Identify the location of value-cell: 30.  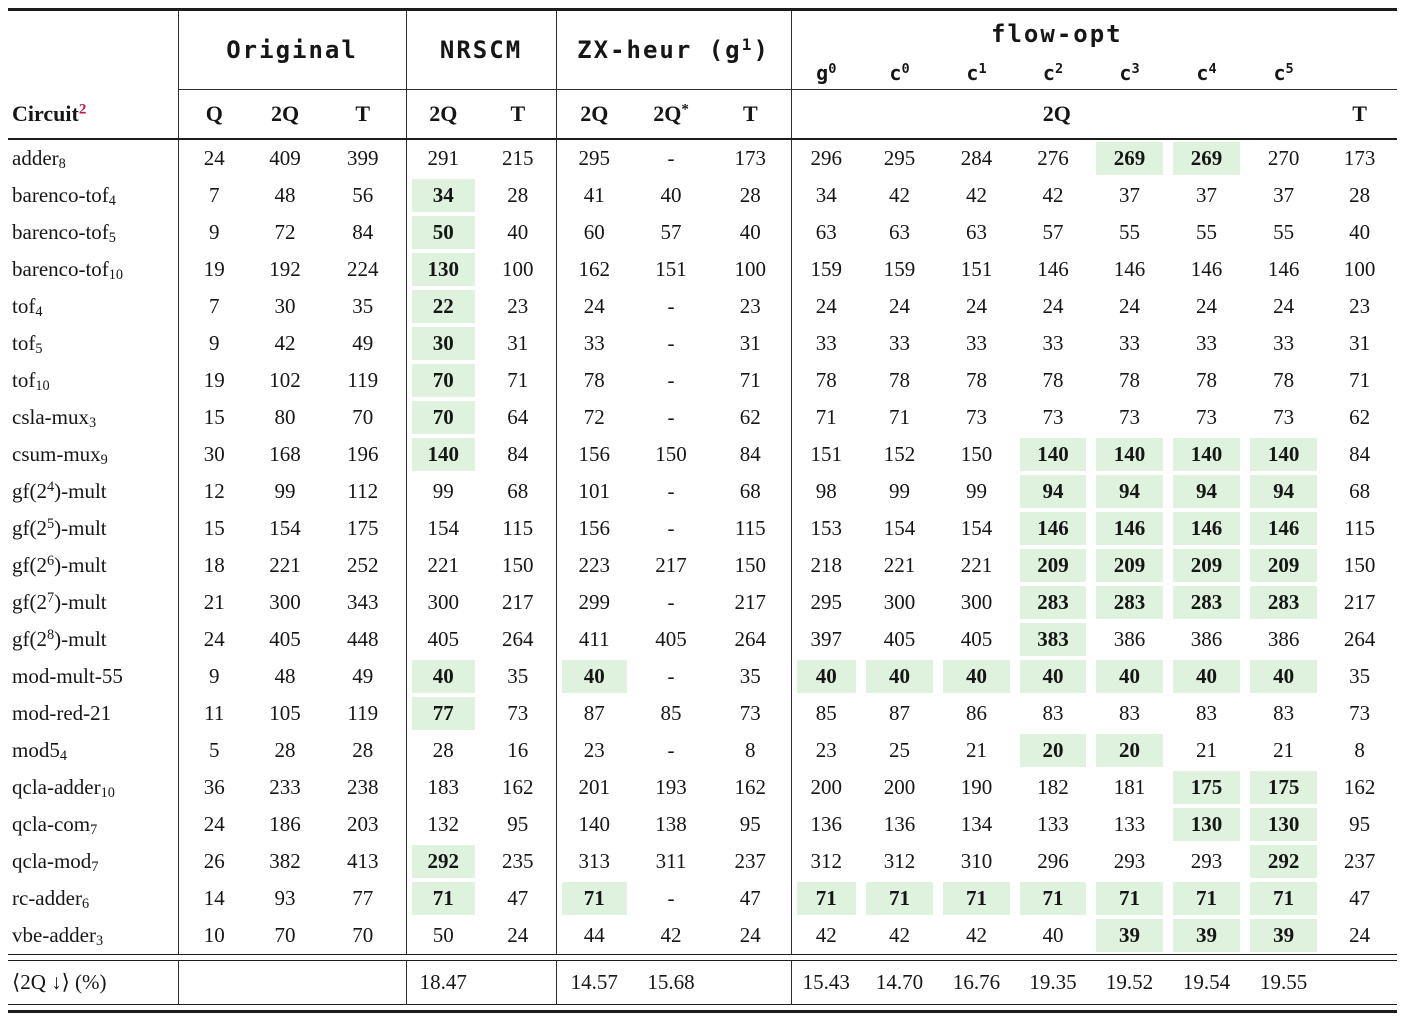
(213, 454).